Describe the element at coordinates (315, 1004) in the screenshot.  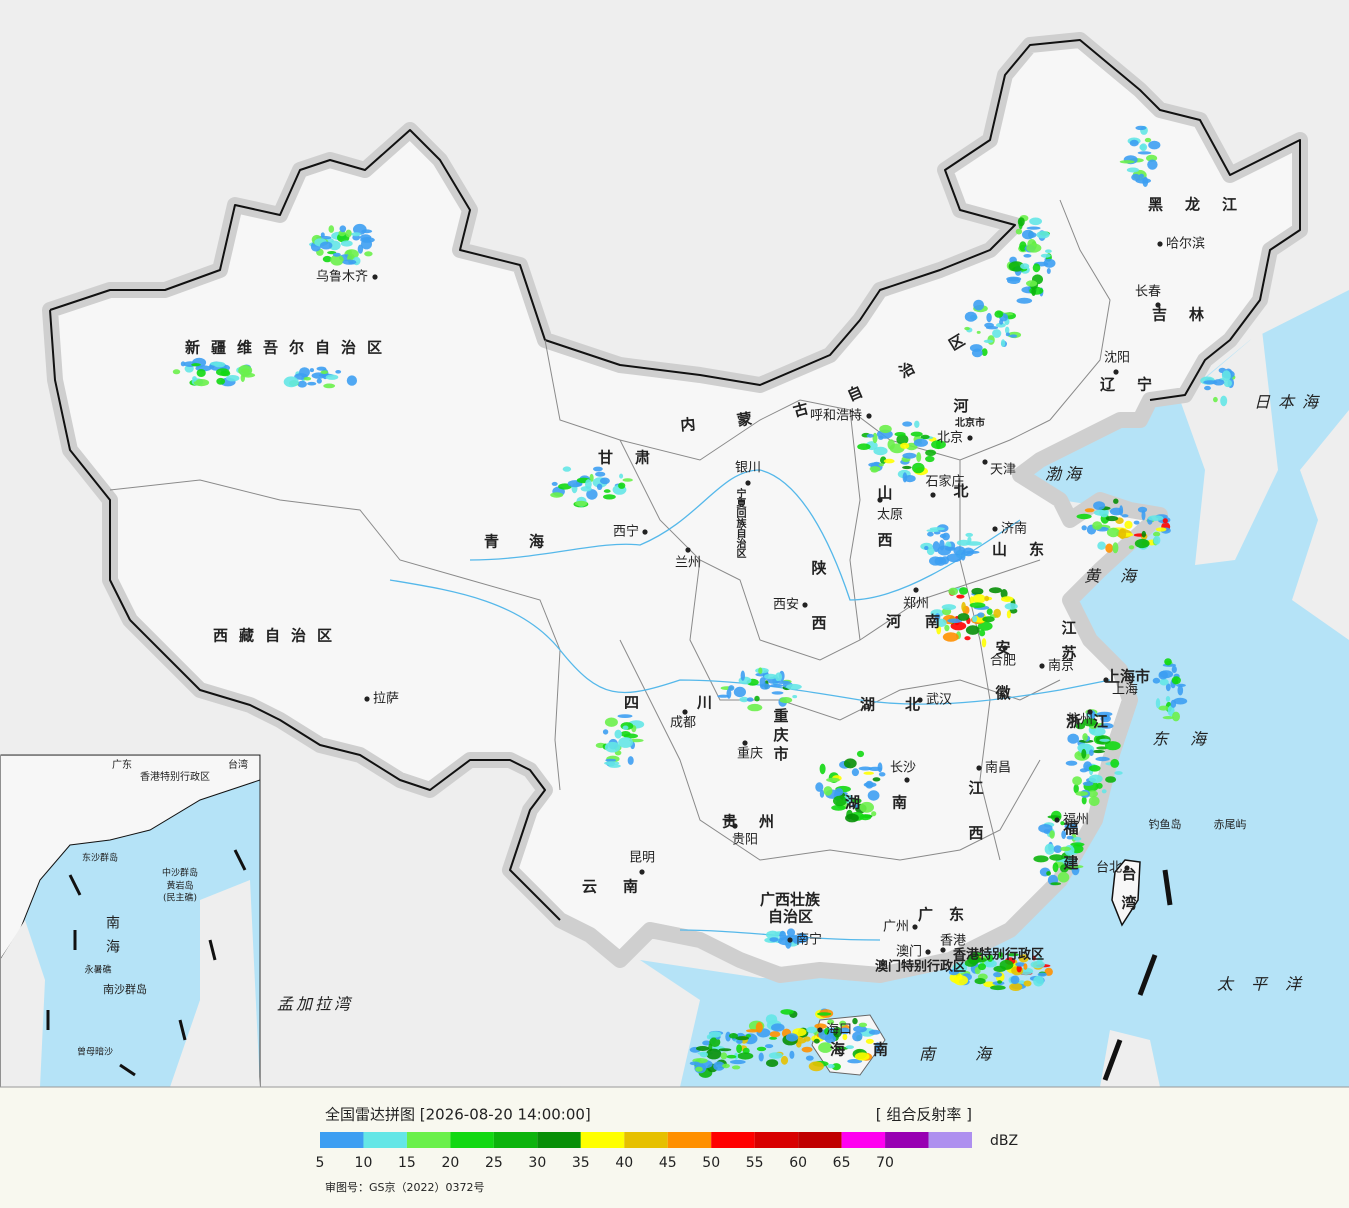
I see `sea-label: 孟加拉湾` at that location.